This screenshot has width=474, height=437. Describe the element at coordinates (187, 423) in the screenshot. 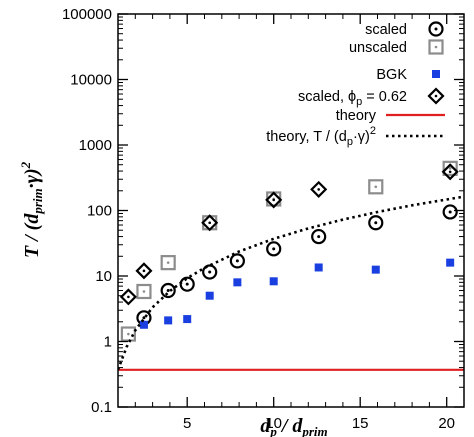

I see `x-tick-label: 5` at that location.